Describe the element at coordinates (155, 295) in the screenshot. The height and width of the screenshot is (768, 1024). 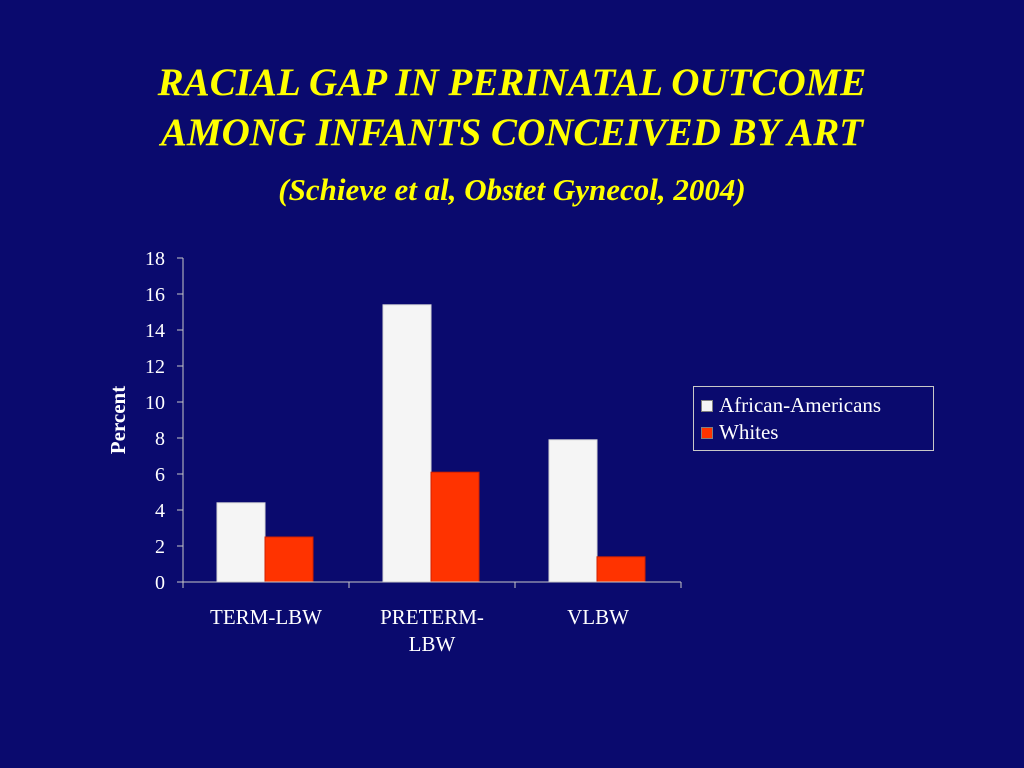
I see `y-tick-label-16: 16` at that location.